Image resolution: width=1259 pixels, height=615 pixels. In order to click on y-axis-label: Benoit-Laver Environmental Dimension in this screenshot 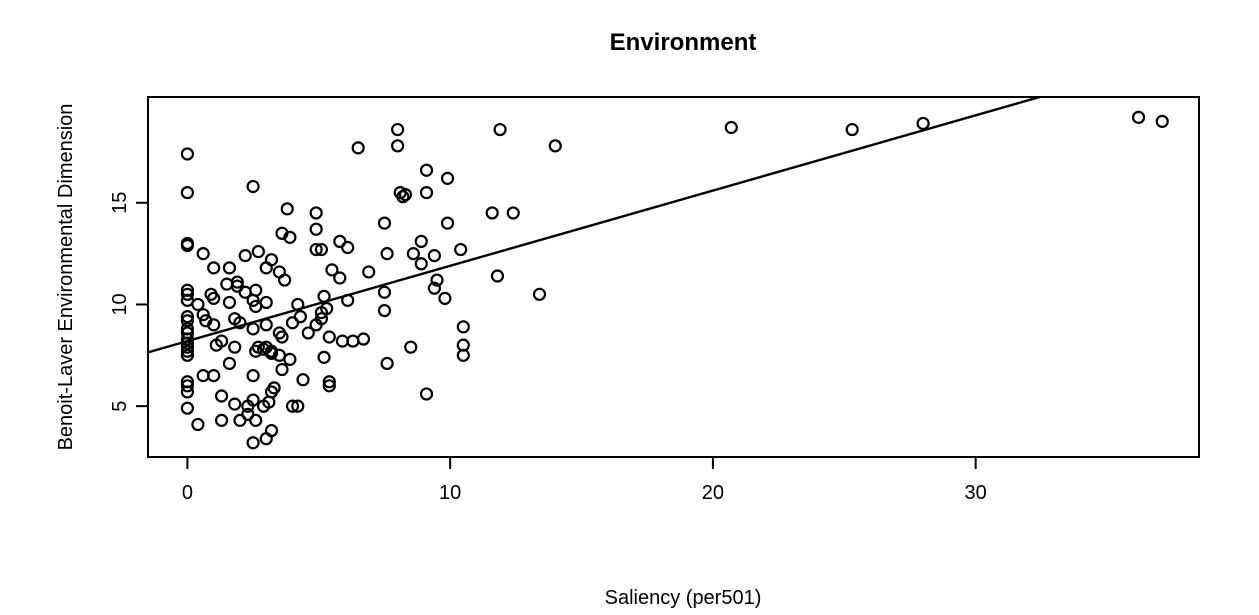, I will do `click(66, 277)`.